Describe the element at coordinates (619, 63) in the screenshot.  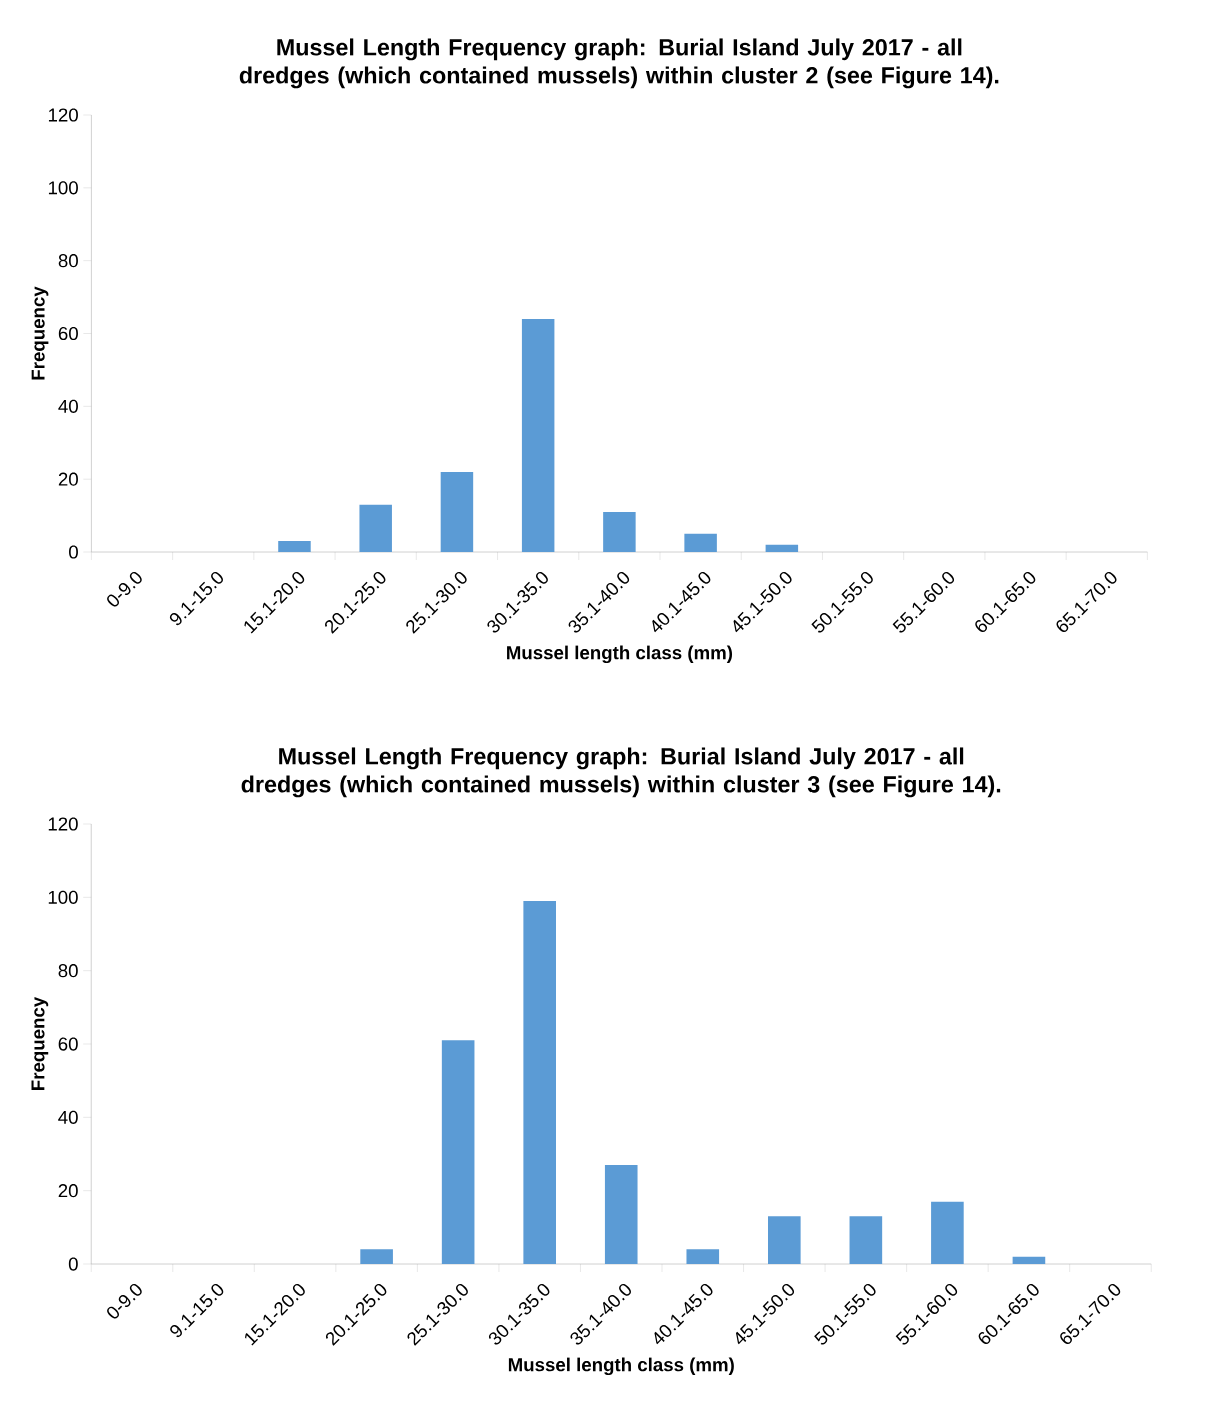
I see `chart-title: Mussel Length Frequency graph: Burial Island July 2017 - all dredges (which contained mussels) within cluster 2 (see Figure 14).` at that location.